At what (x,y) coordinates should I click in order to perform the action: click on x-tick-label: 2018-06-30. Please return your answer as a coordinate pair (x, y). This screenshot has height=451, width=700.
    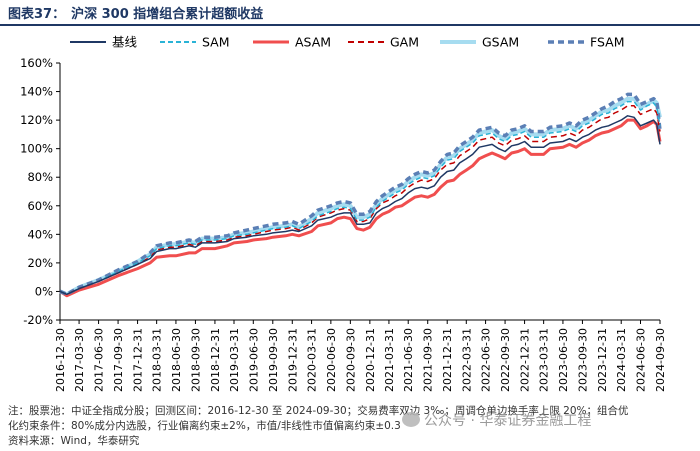
    Looking at the image, I should click on (176, 360).